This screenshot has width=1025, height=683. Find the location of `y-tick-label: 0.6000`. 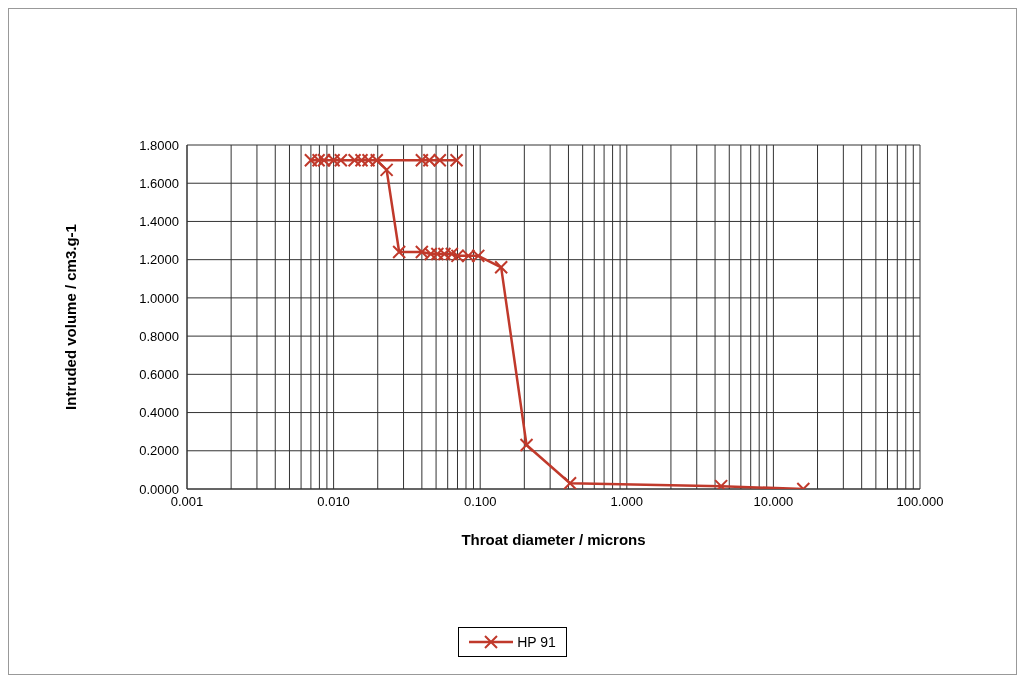

y-tick-label: 0.6000 is located at coordinates (159, 374).